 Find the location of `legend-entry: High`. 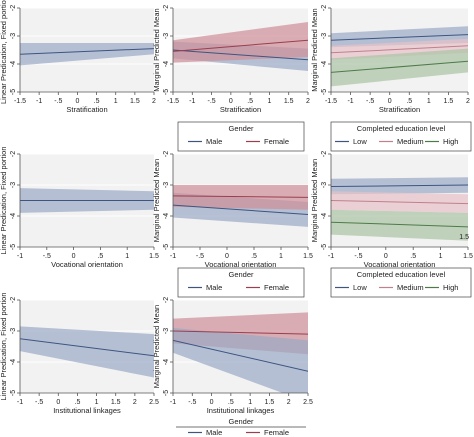

legend-entry: High is located at coordinates (450, 141).